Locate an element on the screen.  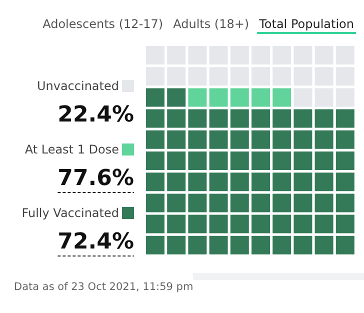
text: Total Population is located at coordinates (306, 24).